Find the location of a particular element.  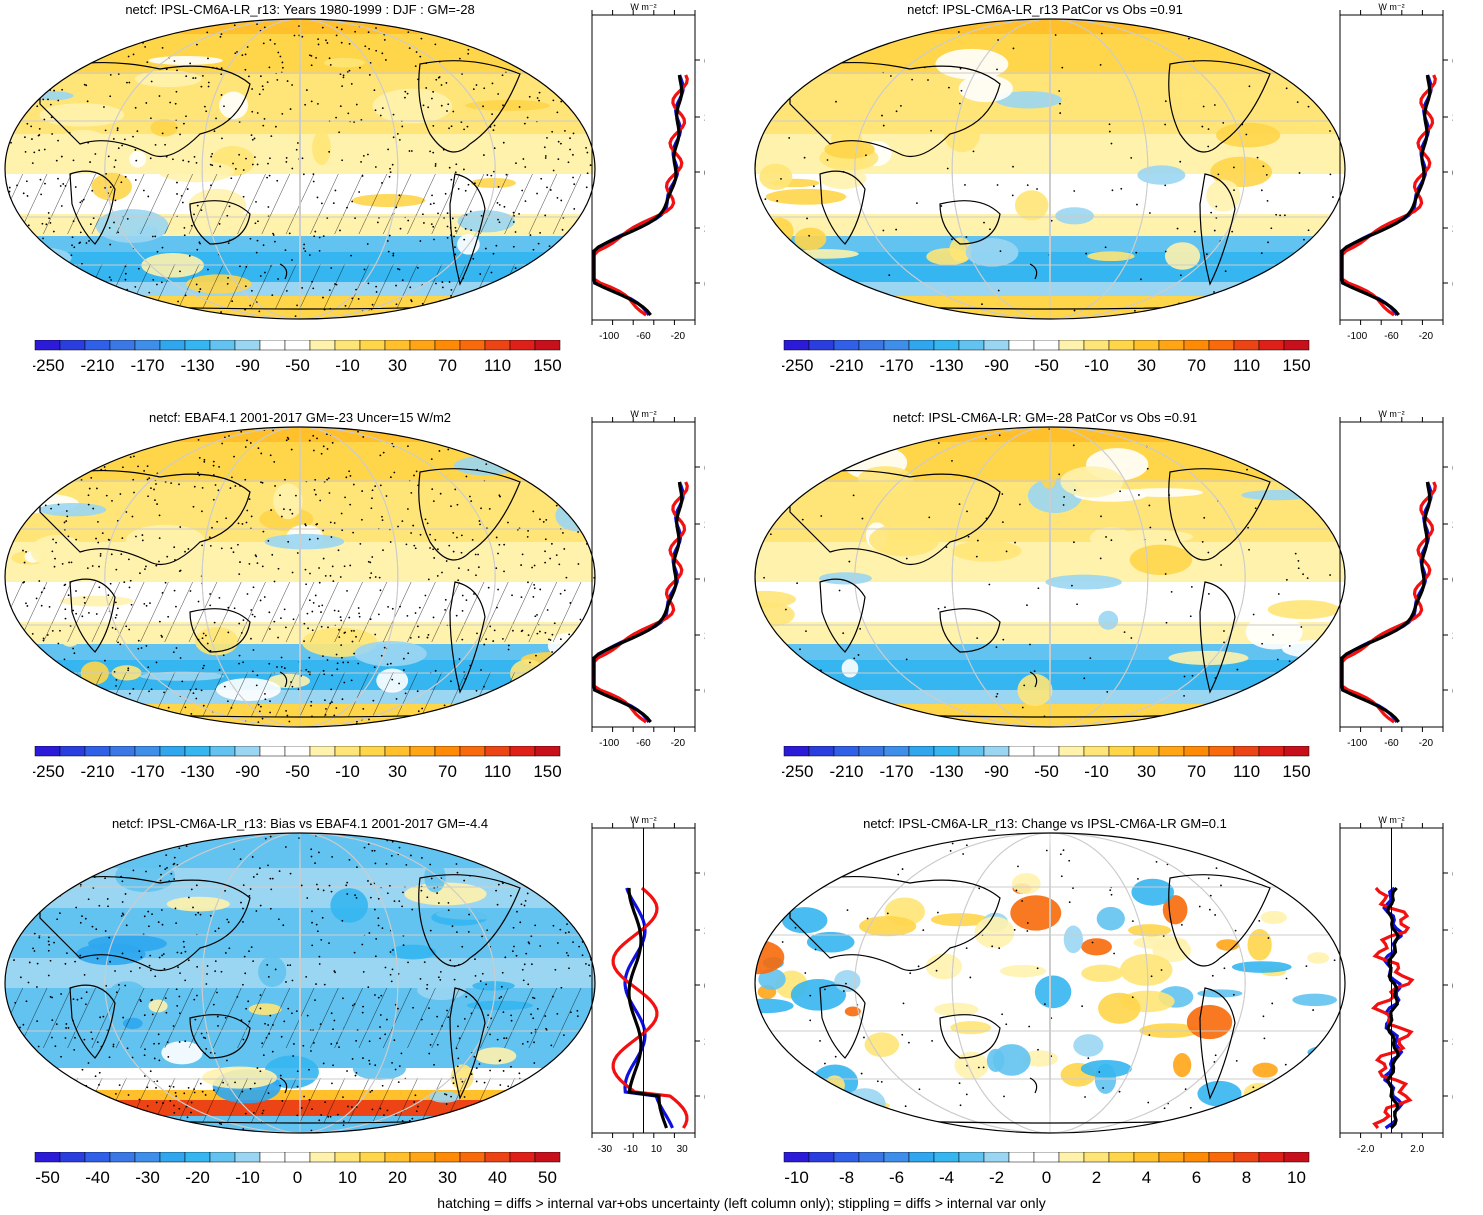

coastline is located at coordinates (469, 514).